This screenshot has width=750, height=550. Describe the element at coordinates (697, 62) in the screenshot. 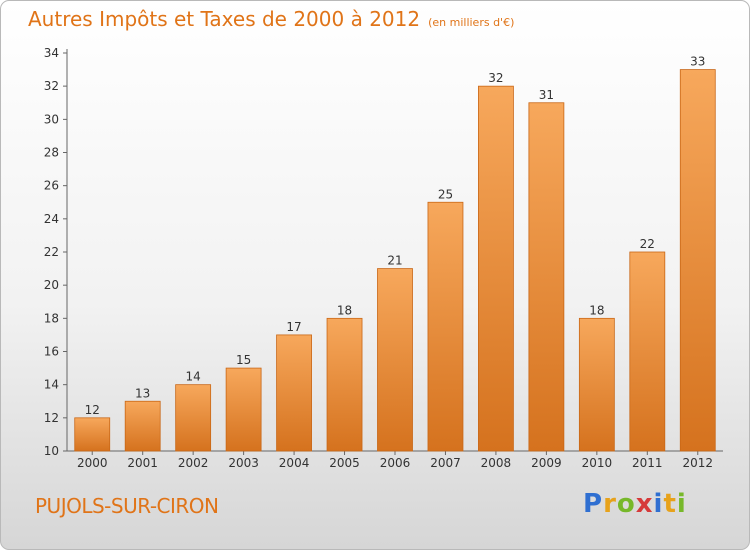

I see `data-label: 33` at that location.